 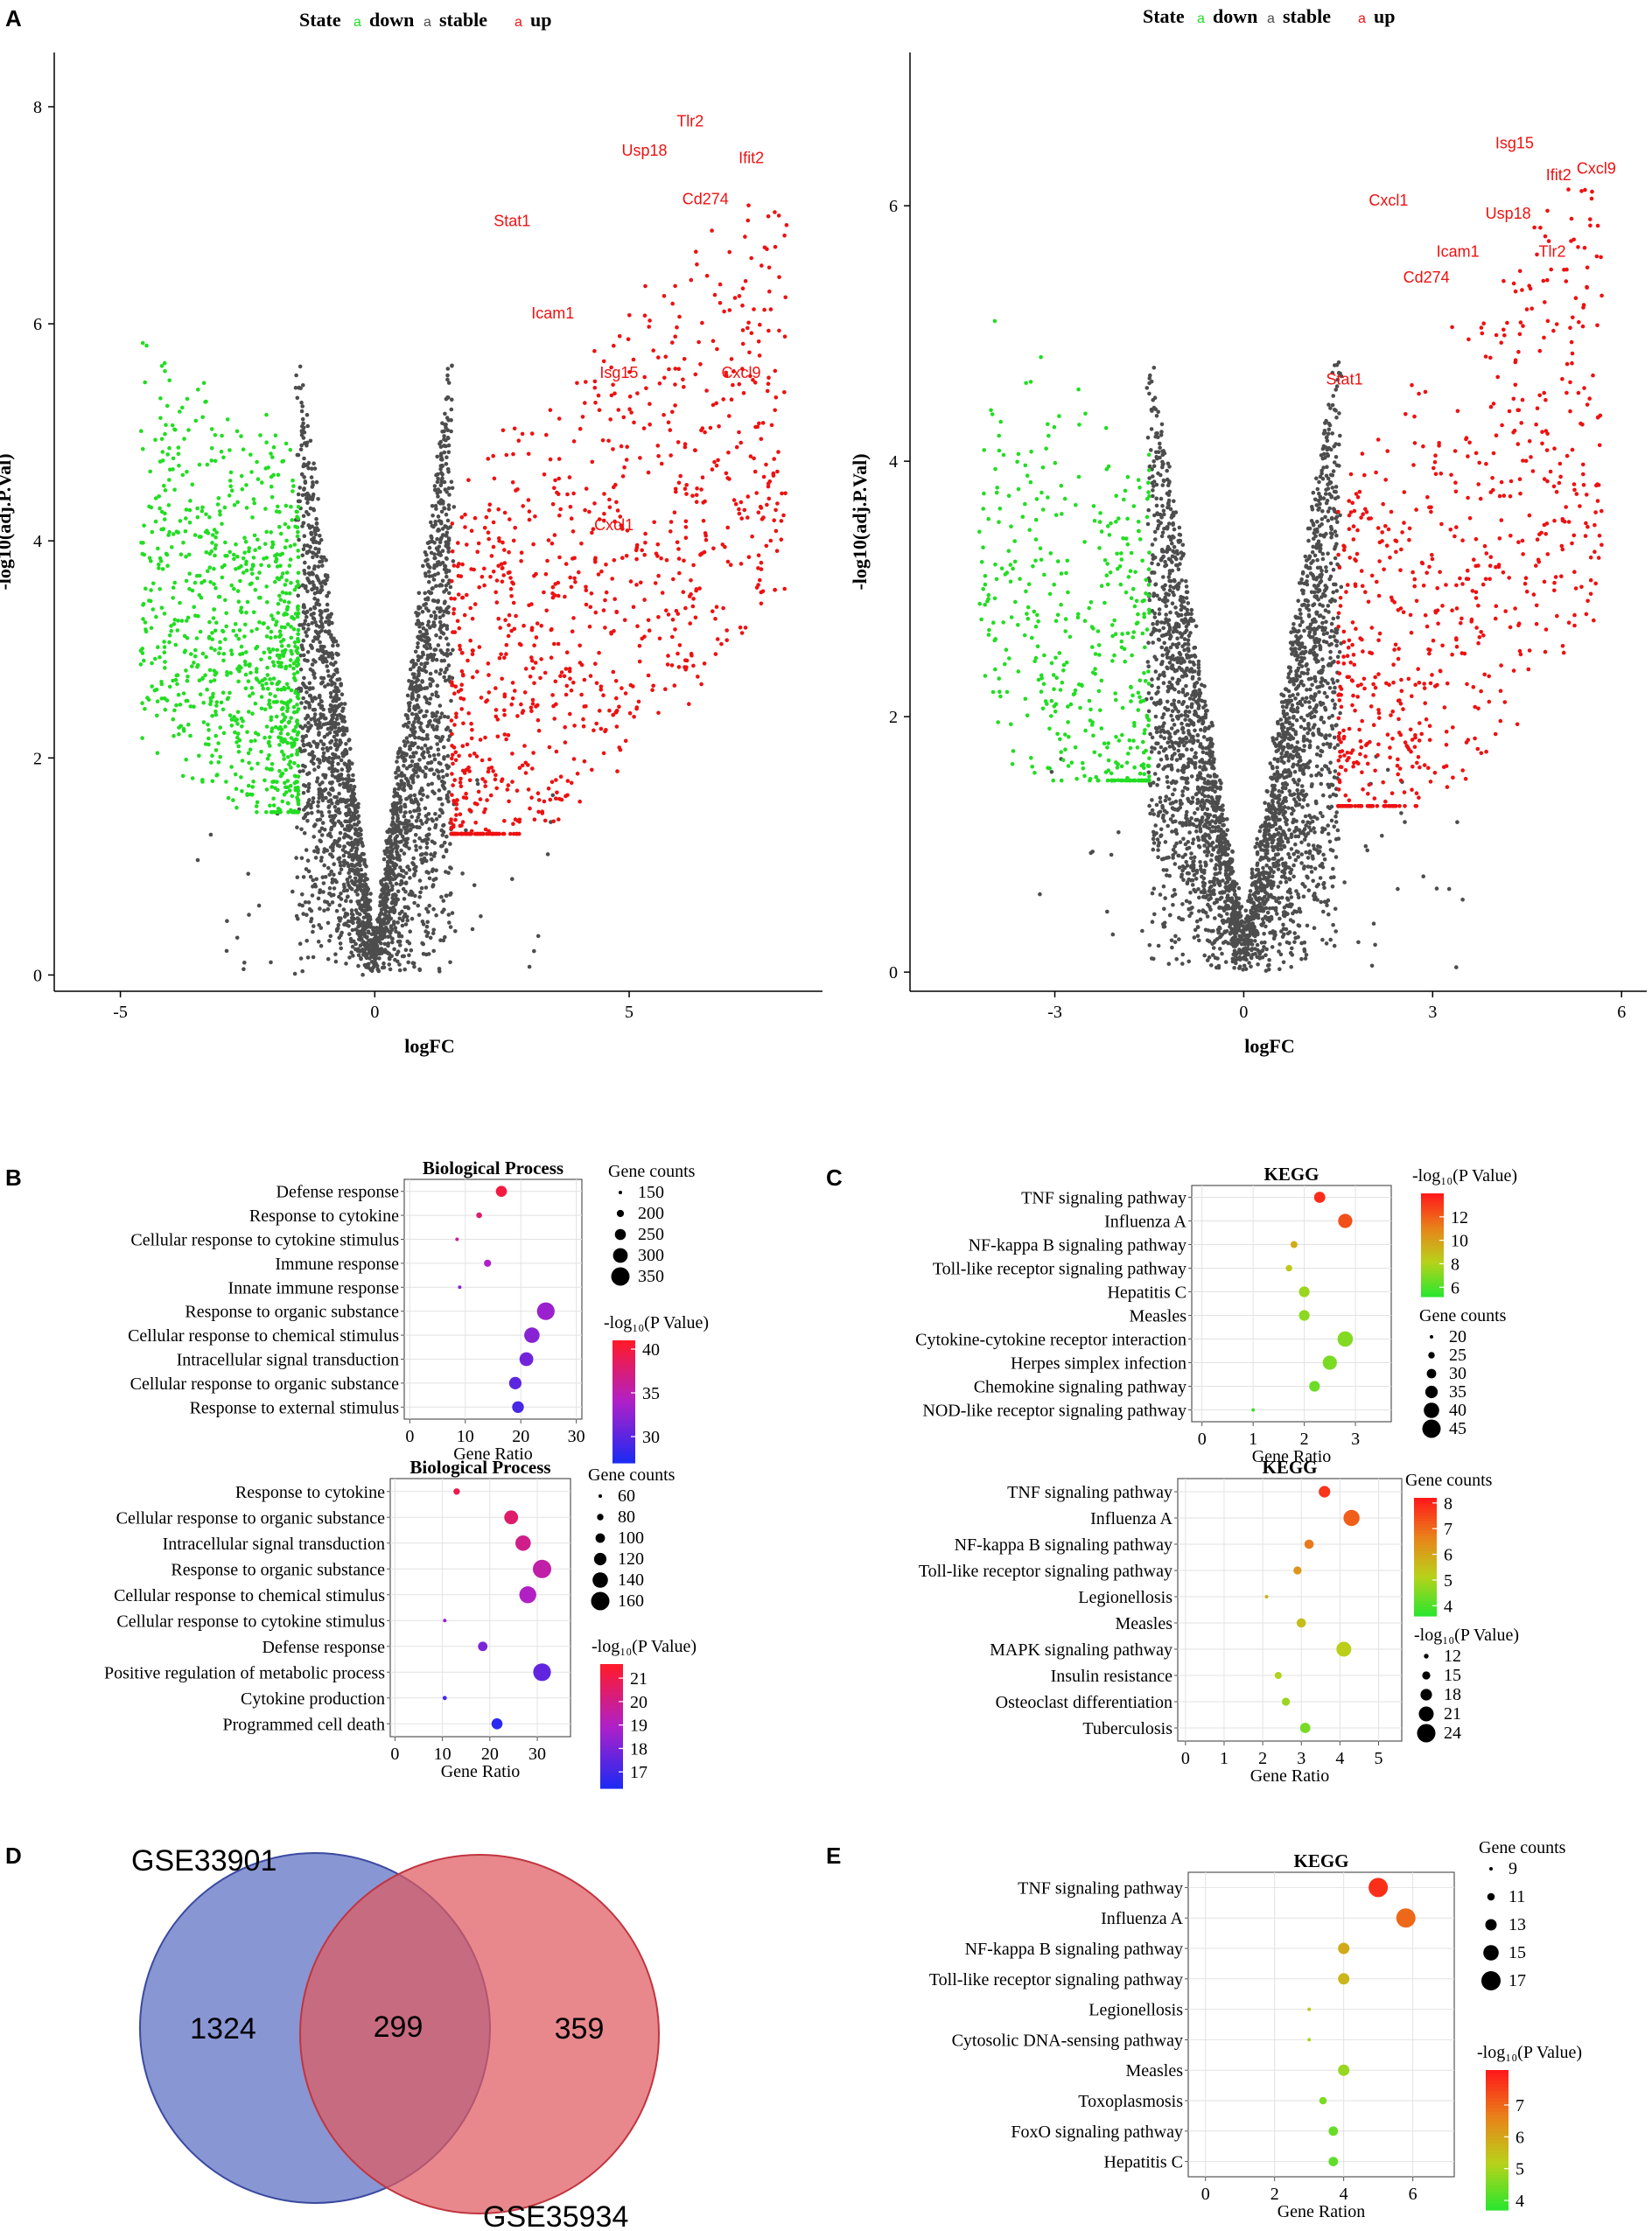 I want to click on gene-label: Ifit2, so click(x=751, y=158).